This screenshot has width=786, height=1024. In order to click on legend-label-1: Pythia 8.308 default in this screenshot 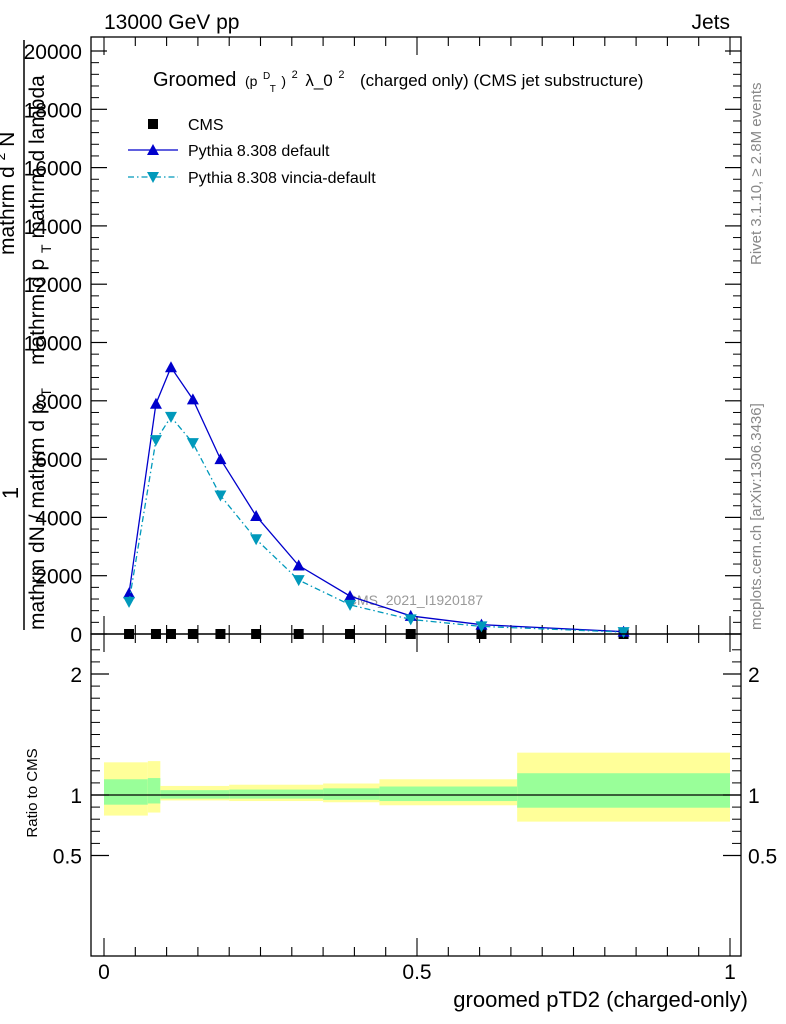, I will do `click(259, 151)`.